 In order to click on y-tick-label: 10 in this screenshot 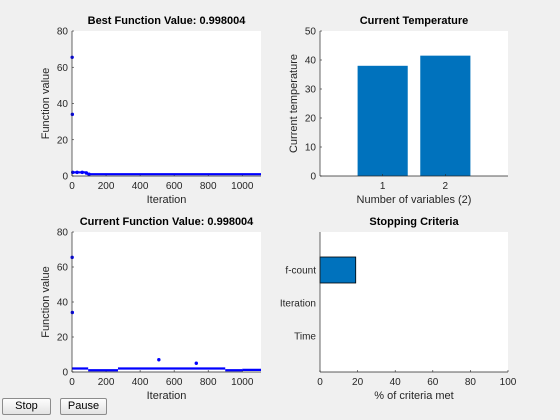, I will do `click(311, 148)`.